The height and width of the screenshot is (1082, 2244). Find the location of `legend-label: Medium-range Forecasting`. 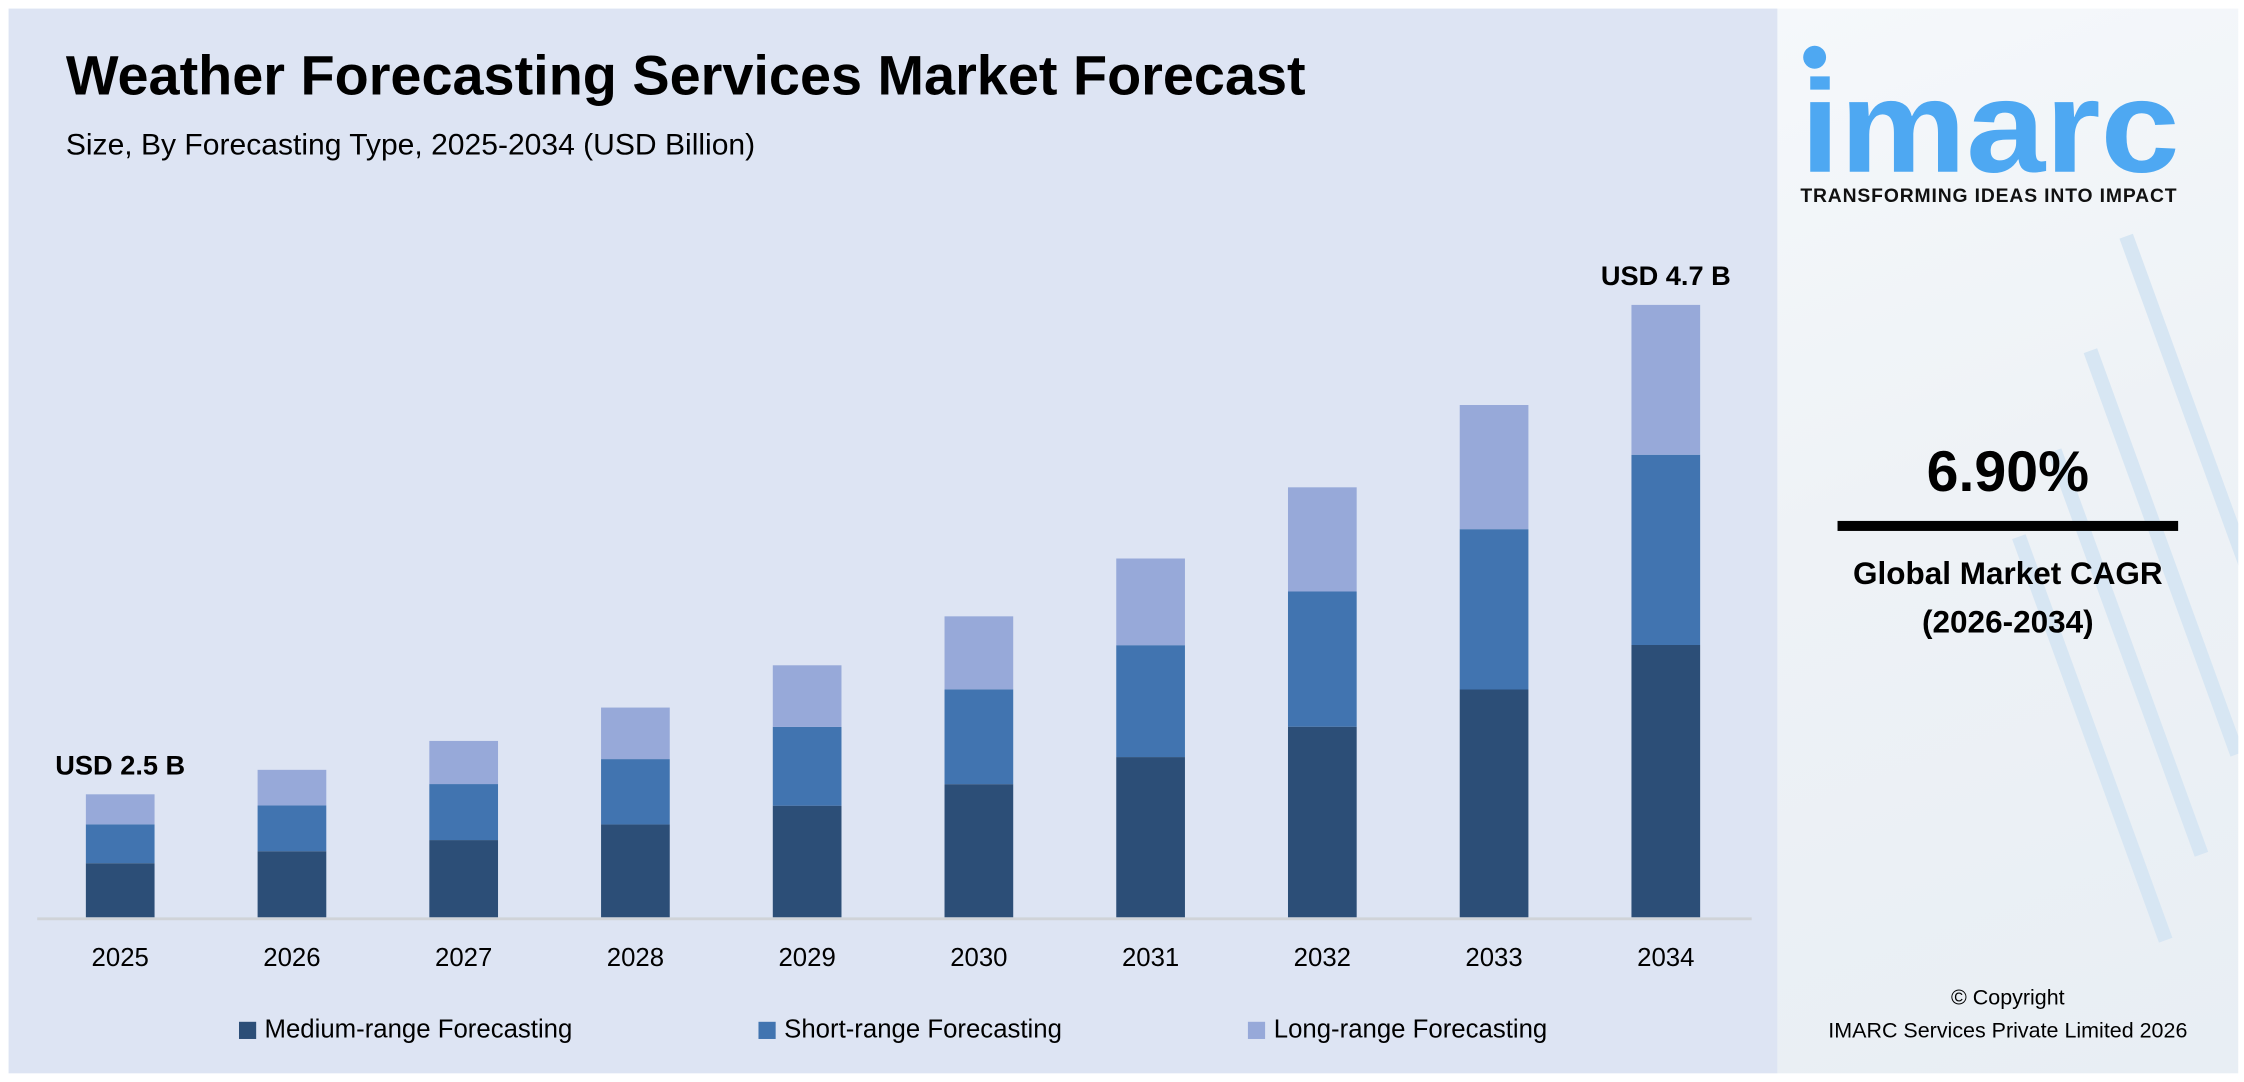

legend-label: Medium-range Forecasting is located at coordinates (418, 1029).